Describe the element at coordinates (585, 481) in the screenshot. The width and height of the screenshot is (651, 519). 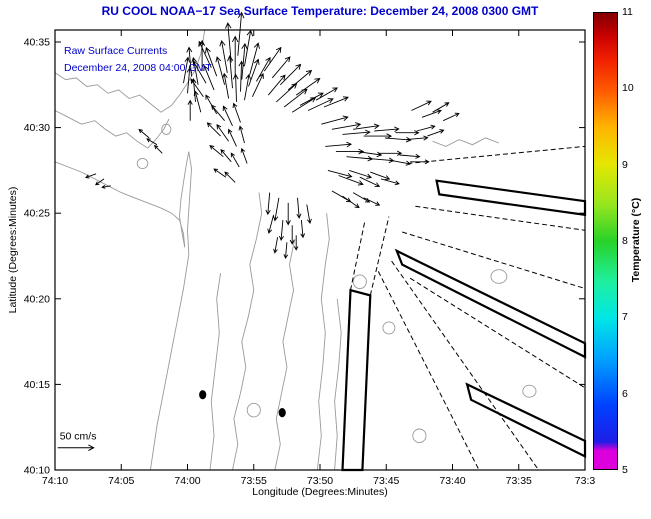
I see `x-tick-label: 73:3` at that location.